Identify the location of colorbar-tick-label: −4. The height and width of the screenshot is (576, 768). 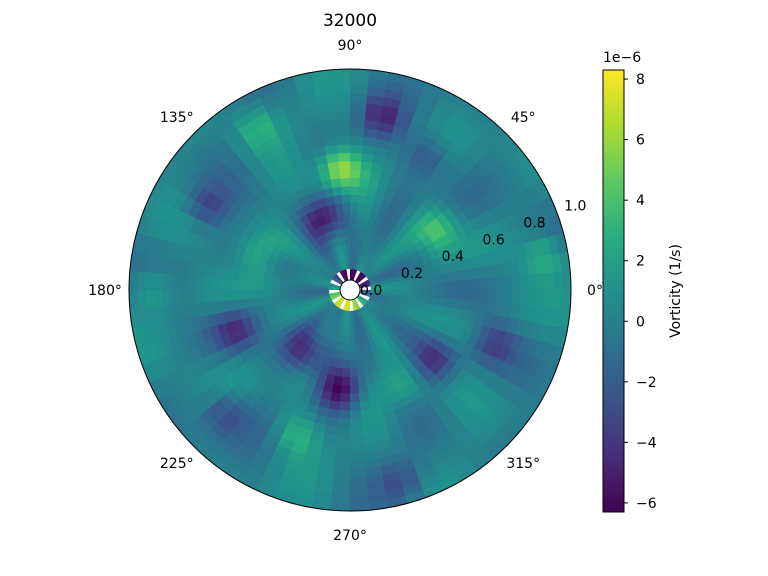
(646, 443).